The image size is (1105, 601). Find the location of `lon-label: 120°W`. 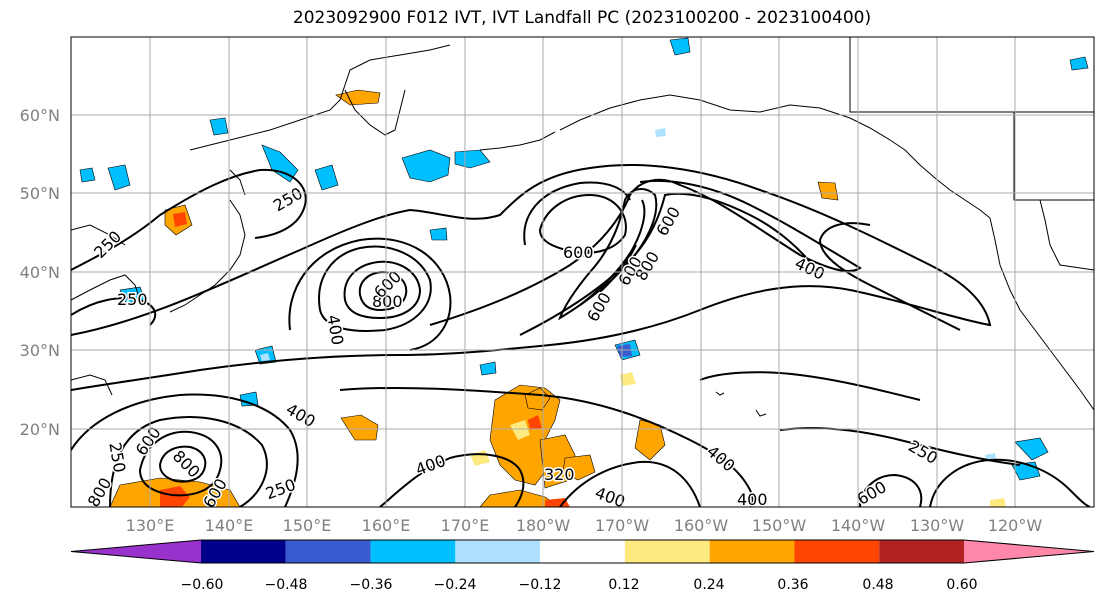

lon-label: 120°W is located at coordinates (1015, 525).